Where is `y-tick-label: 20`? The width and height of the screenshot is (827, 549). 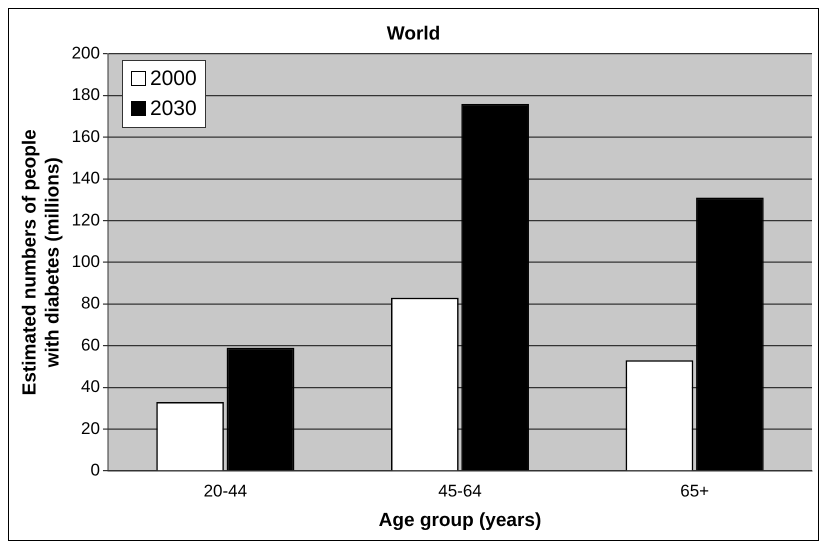 y-tick-label: 20 is located at coordinates (90, 428).